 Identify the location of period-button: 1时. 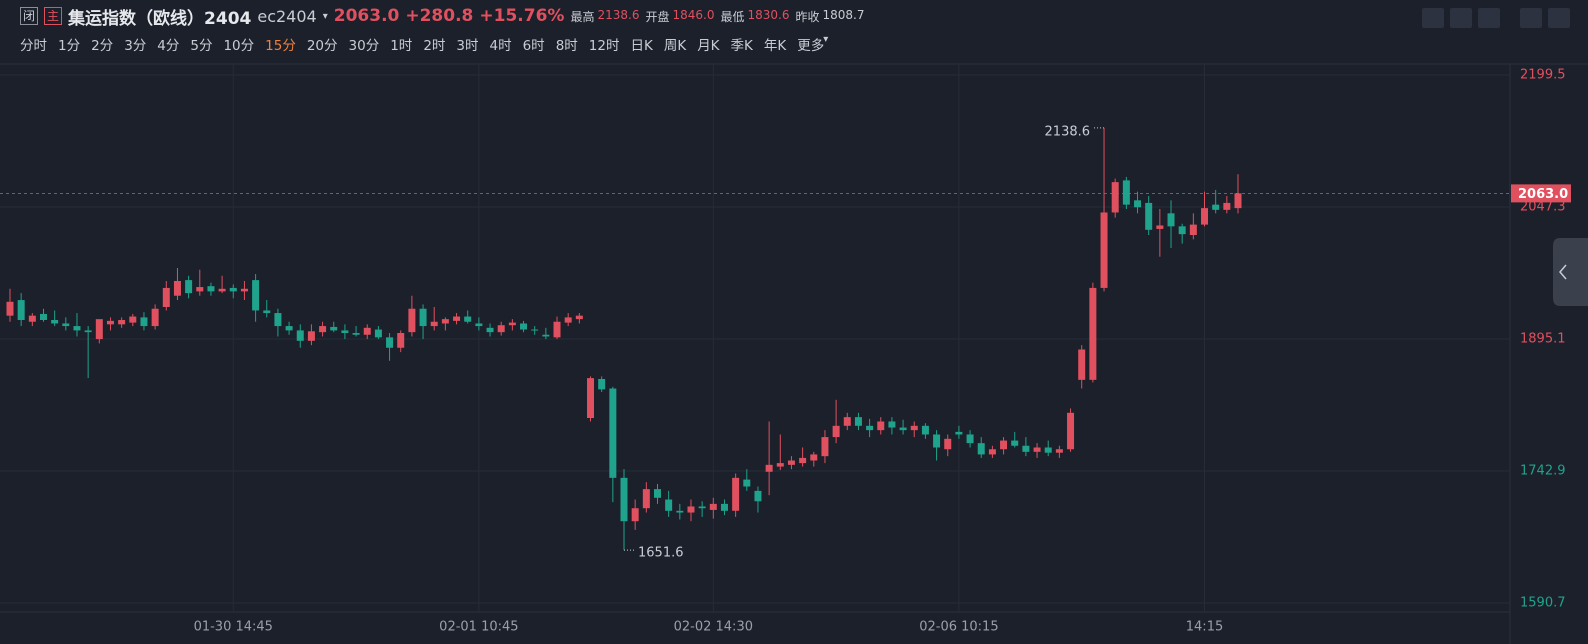
(401, 46).